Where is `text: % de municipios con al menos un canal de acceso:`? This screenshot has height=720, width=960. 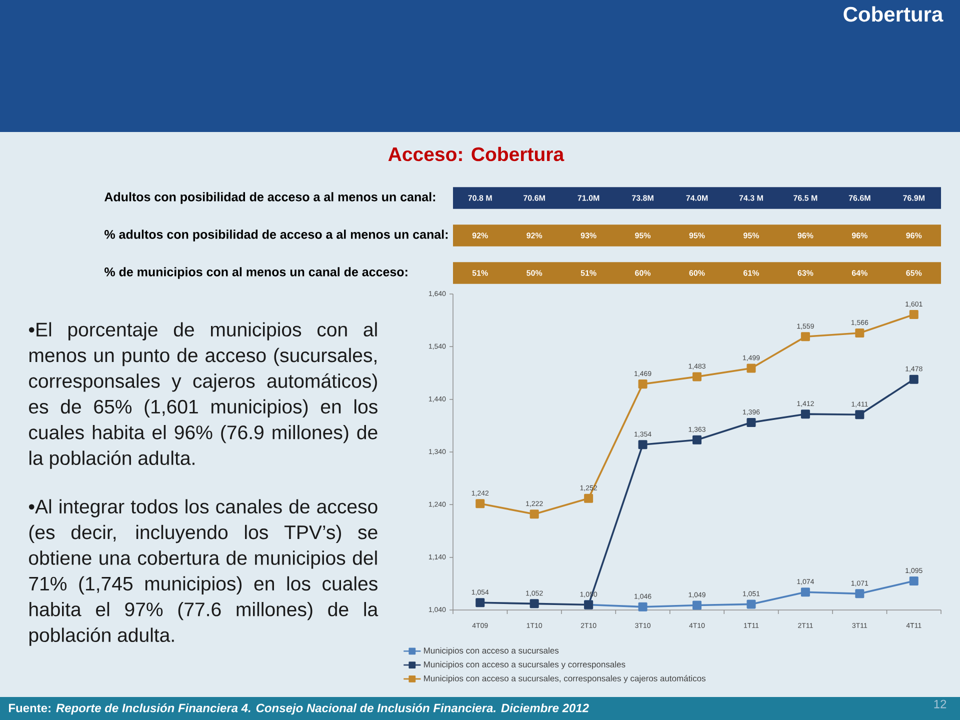 text: % de municipios con al menos un canal de acceso: is located at coordinates (256, 273).